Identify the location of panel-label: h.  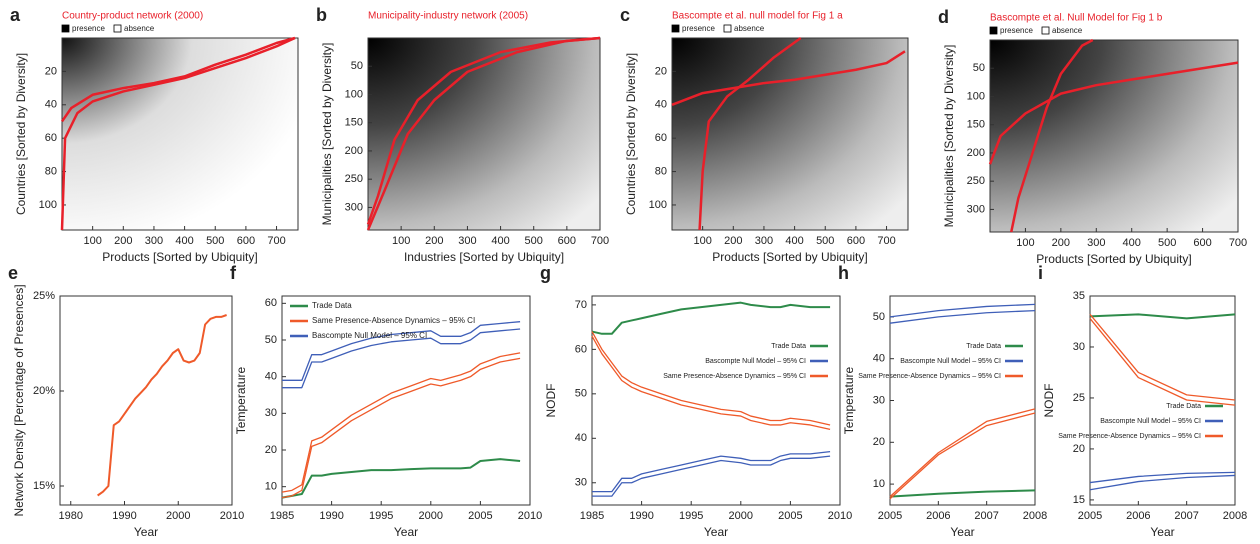
(843, 273).